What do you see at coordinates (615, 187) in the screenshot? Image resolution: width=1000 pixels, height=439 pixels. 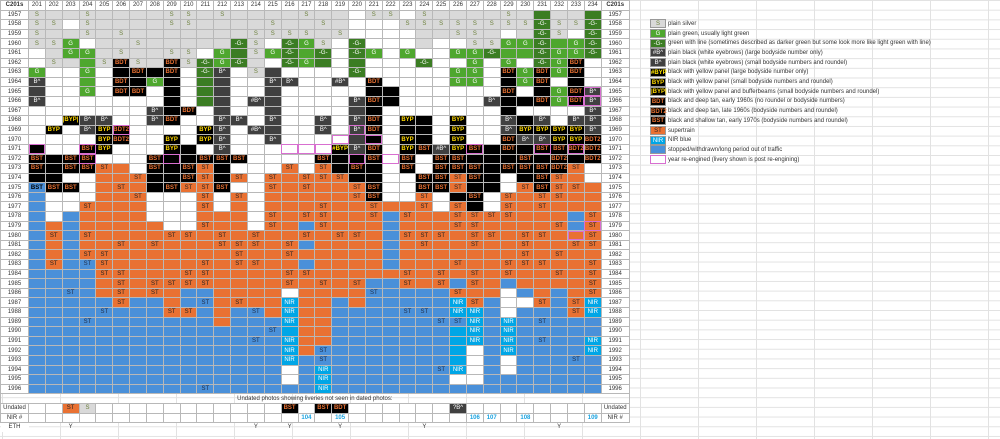 I see `year-label-right: 1975` at bounding box center [615, 187].